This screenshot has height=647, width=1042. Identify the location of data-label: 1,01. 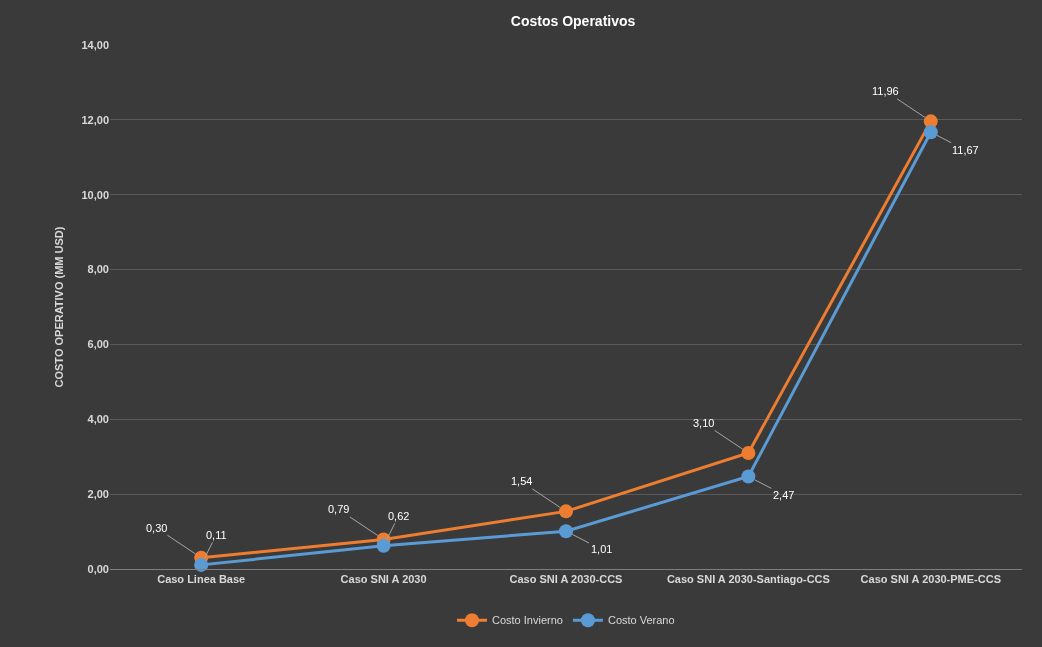
(602, 549).